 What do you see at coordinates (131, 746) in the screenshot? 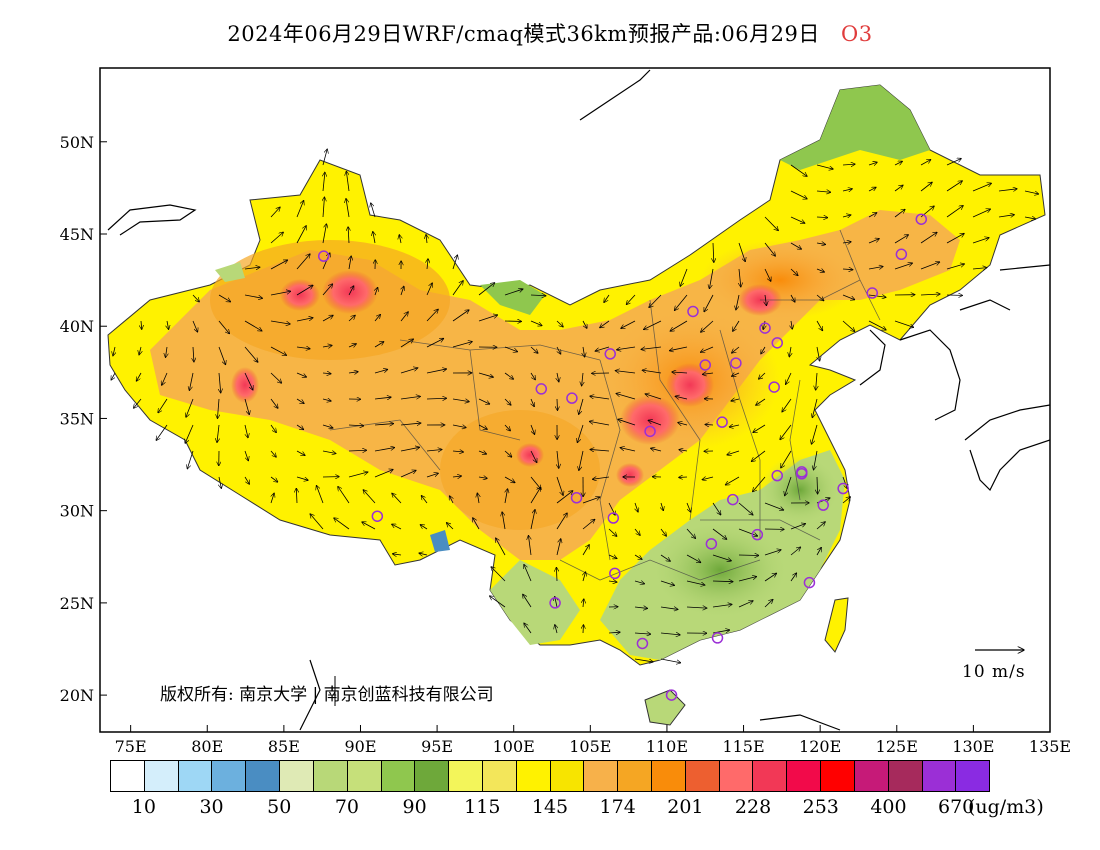
I see `lon-tick-label: 75E` at bounding box center [131, 746].